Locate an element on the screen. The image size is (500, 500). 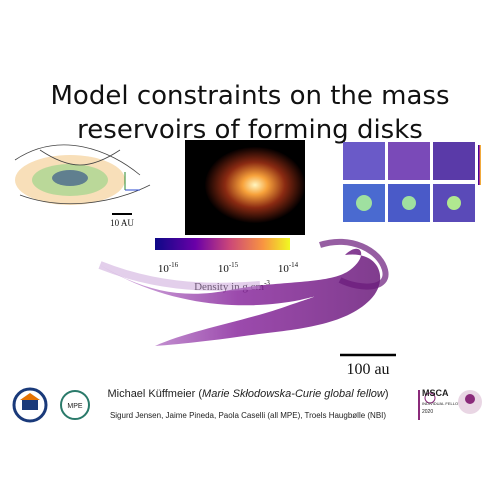
title-line: Model constraints on the mass is located at coordinates (249, 96).